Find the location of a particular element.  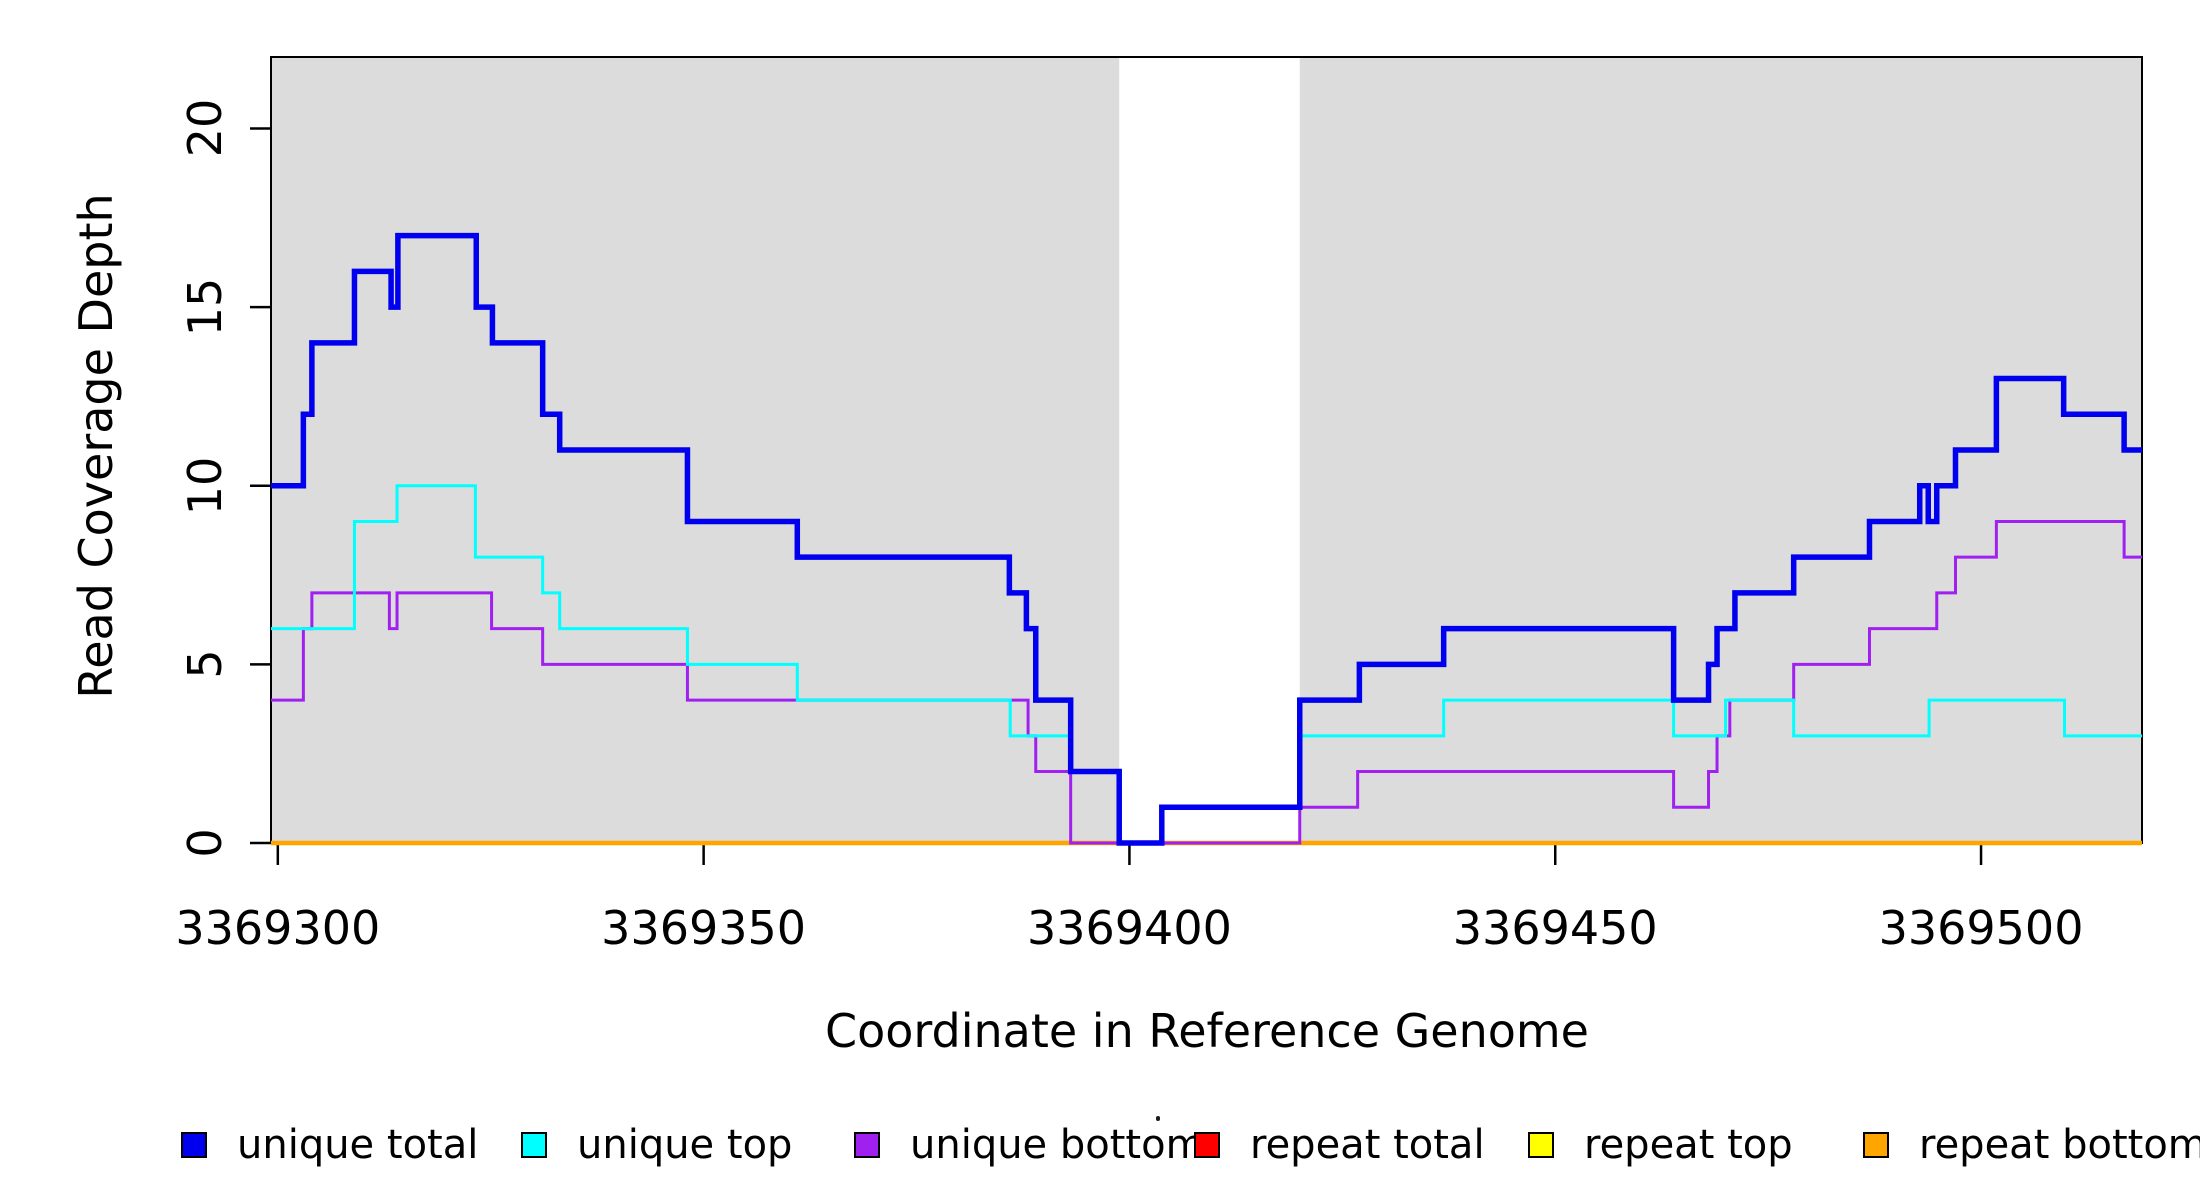

x-tick-label: 3369350 is located at coordinates (704, 928).